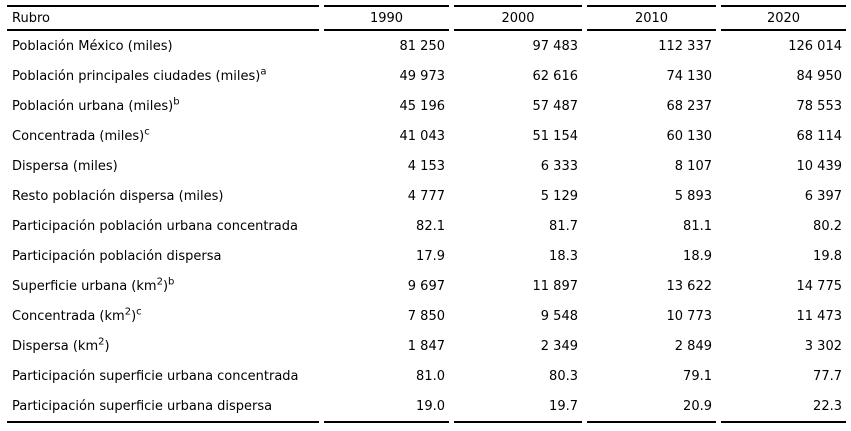  Describe the element at coordinates (81, 135) in the screenshot. I see `row-label: Concentrada (miles)c` at that location.